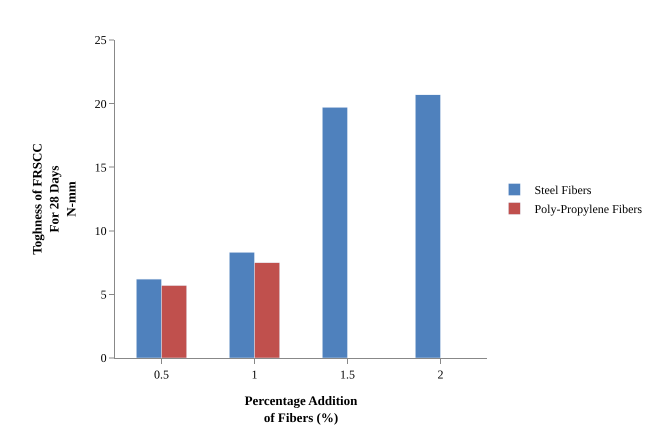  I want to click on x-tick-label: 2, so click(441, 374).